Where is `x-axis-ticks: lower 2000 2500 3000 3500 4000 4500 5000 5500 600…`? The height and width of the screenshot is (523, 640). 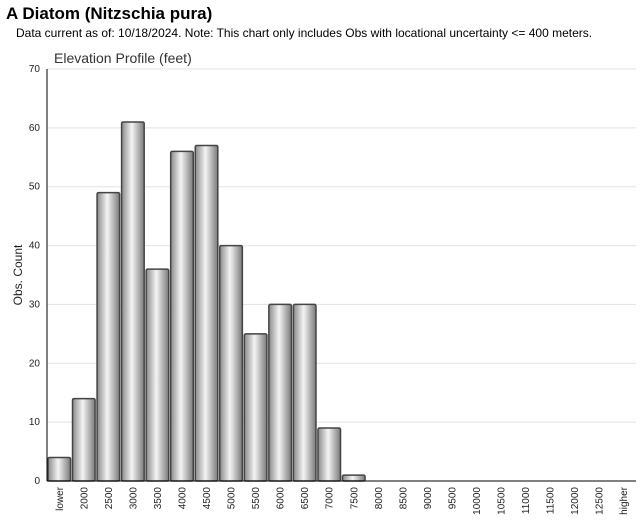 x-axis-ticks: lower 2000 2500 3000 3500 4000 4500 5000 5500 600… is located at coordinates (342, 500).